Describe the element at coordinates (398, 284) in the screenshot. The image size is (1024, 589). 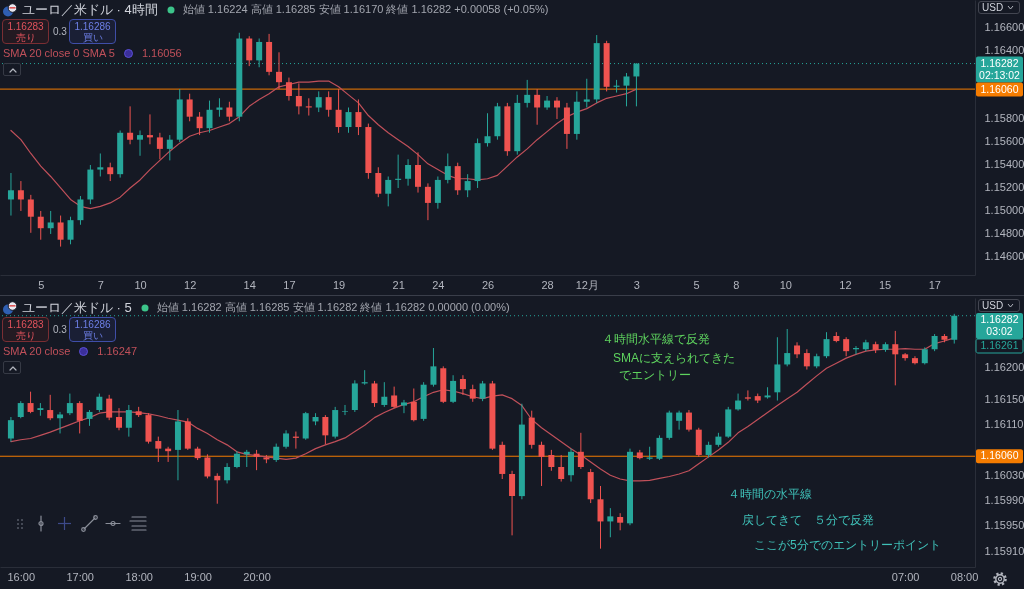
I see `x-tick-label: 21` at that location.